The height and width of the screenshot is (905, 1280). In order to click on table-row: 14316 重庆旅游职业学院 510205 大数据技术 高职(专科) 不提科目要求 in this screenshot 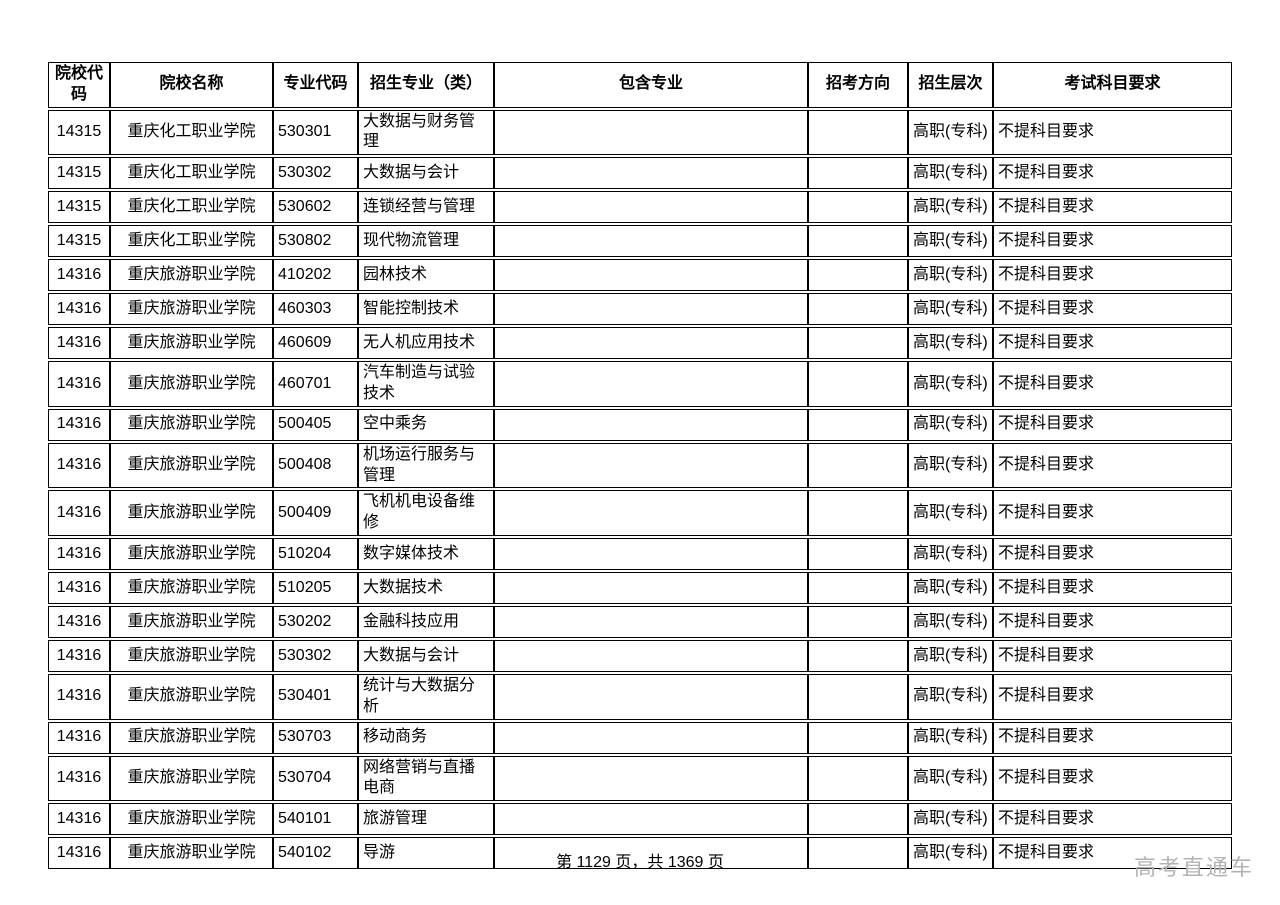, I will do `click(640, 587)`.